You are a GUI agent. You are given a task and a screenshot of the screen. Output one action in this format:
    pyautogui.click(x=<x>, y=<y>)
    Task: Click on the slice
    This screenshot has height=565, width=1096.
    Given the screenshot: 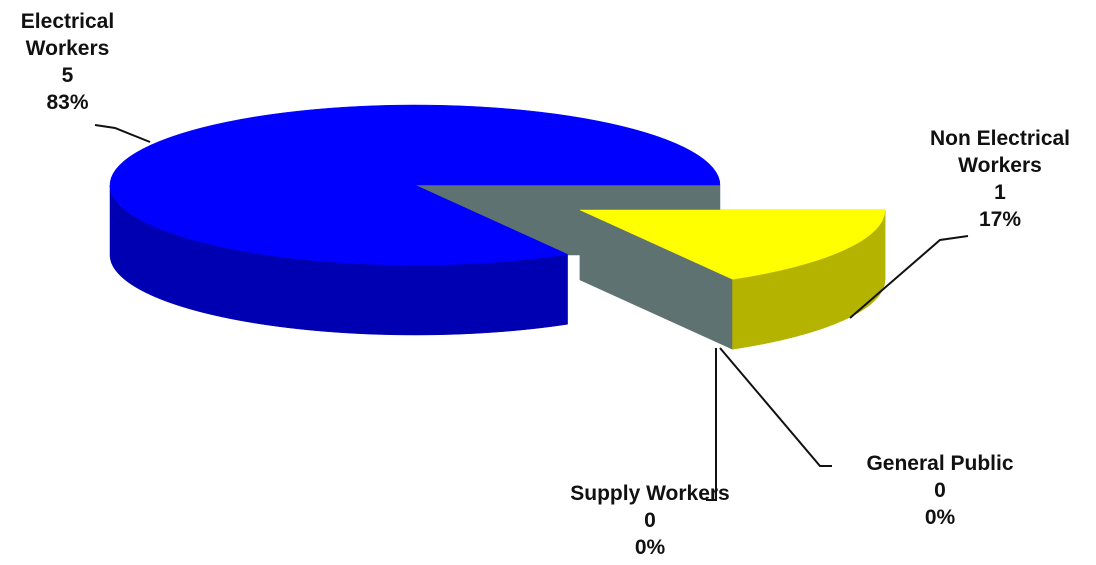 What is the action you would take?
    pyautogui.click(x=732, y=279)
    